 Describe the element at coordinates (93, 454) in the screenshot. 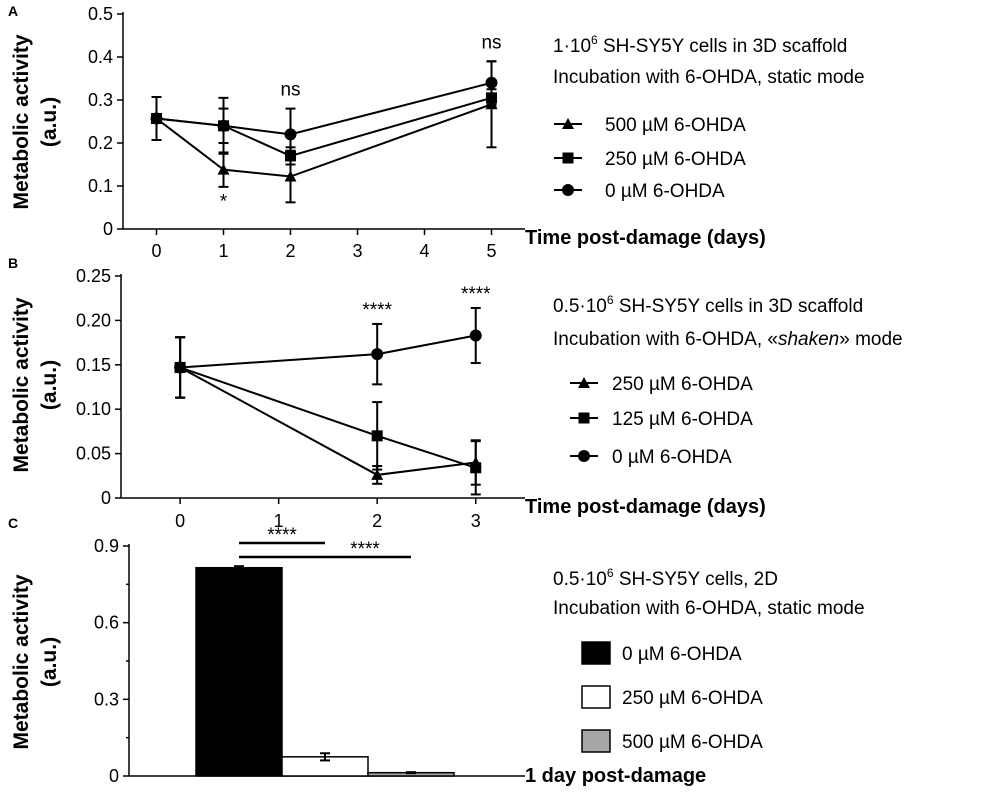

I see `y-tick-label: 0.05` at that location.